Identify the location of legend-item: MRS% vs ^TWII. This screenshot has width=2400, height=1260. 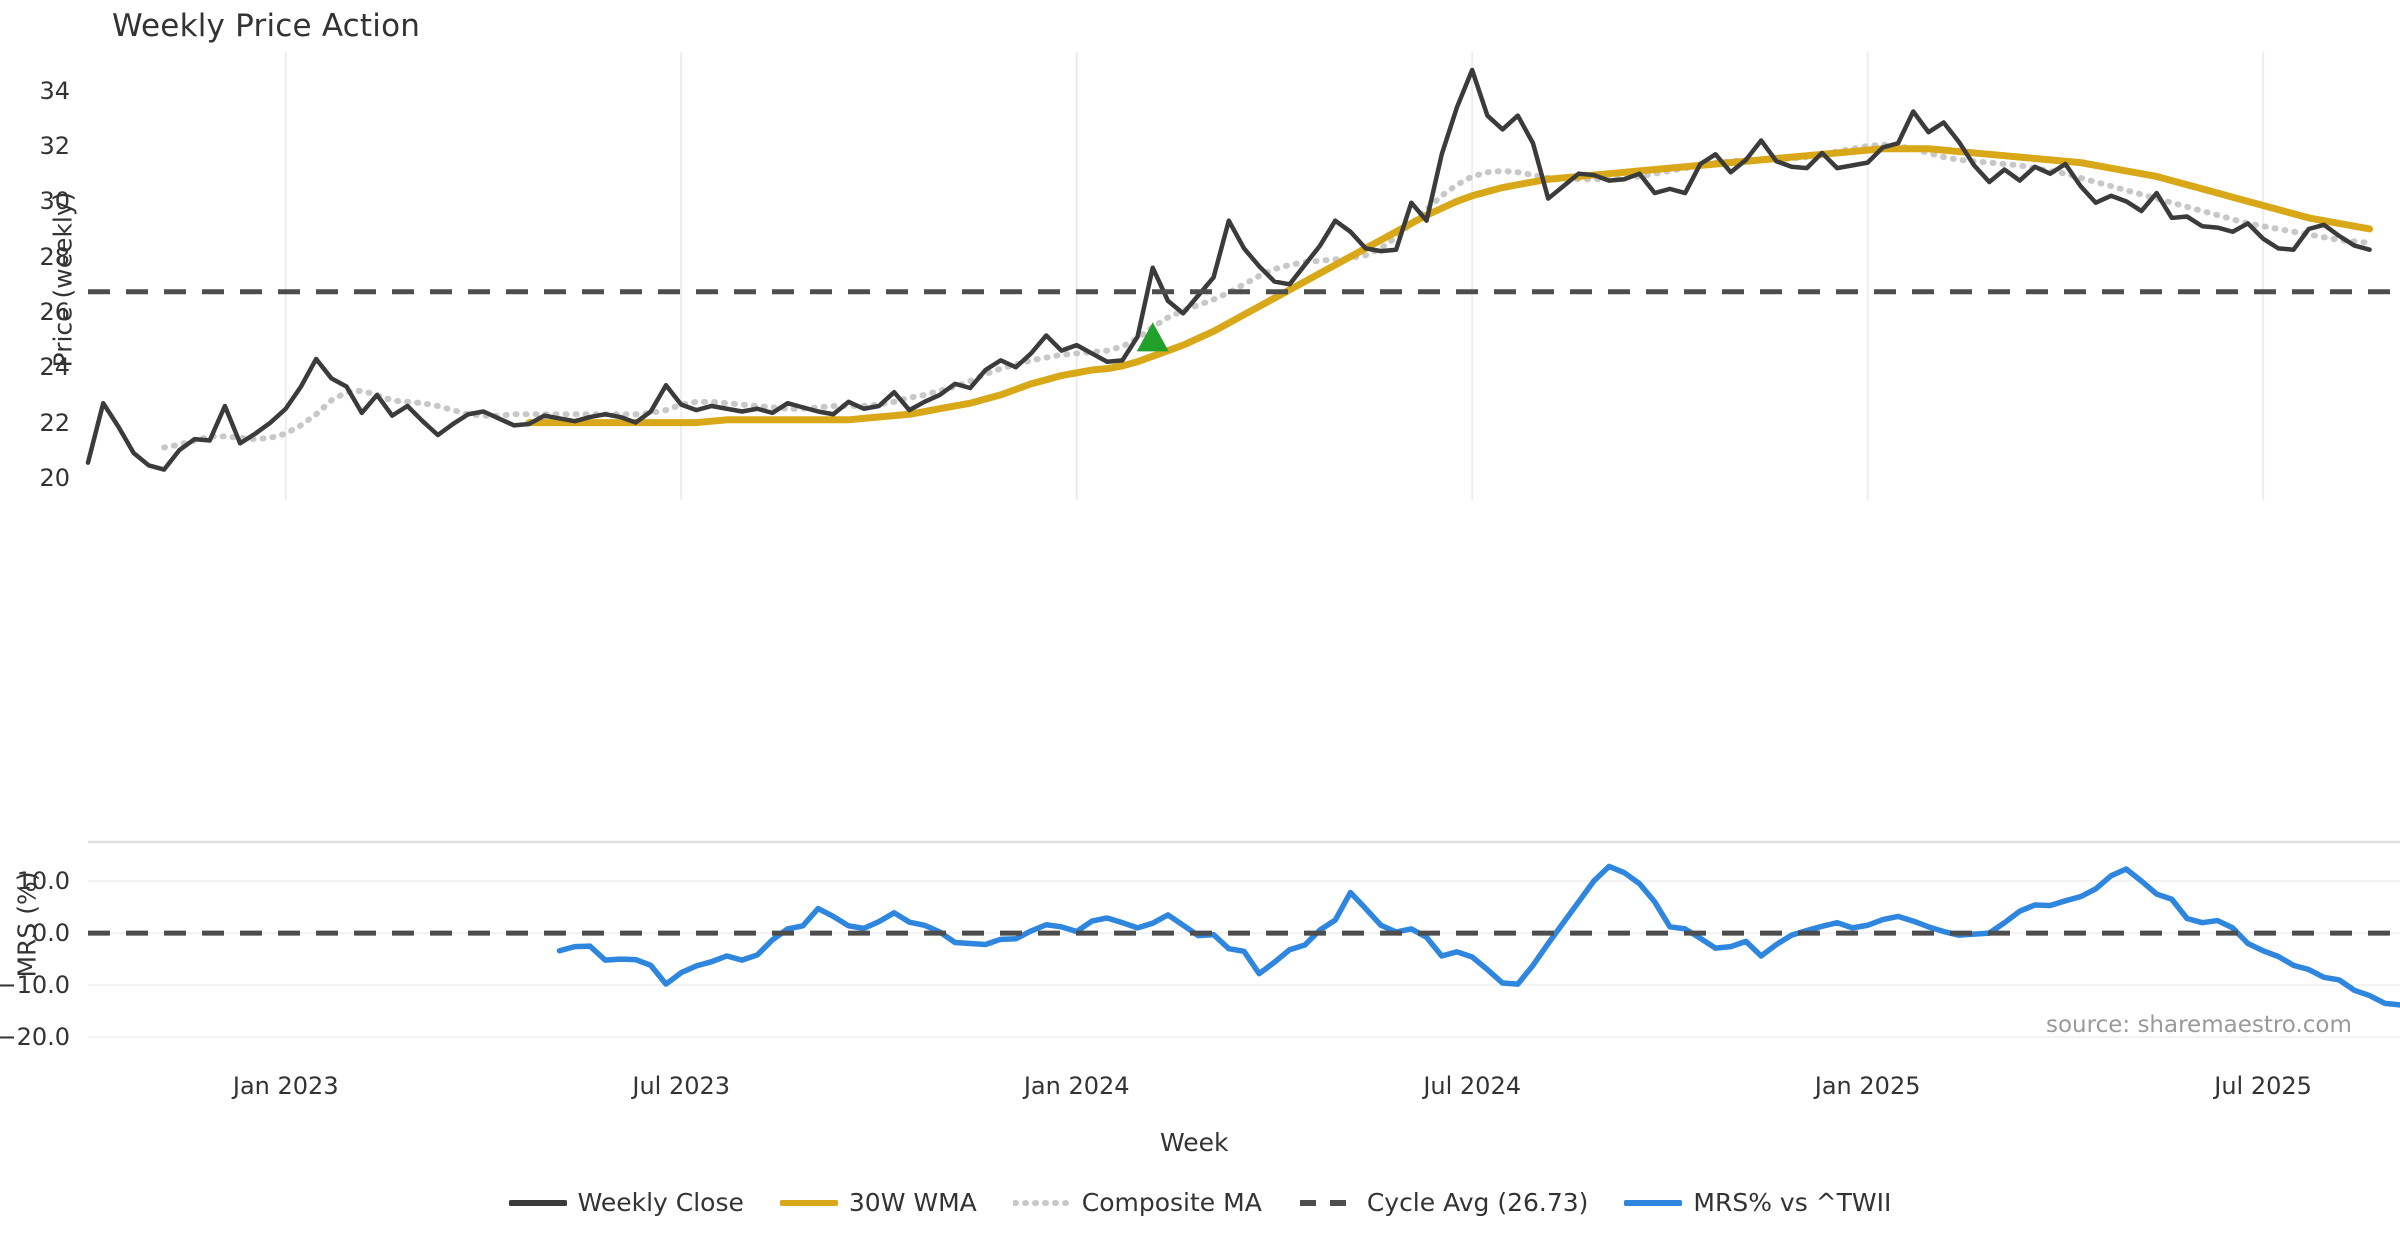
(1757, 1202).